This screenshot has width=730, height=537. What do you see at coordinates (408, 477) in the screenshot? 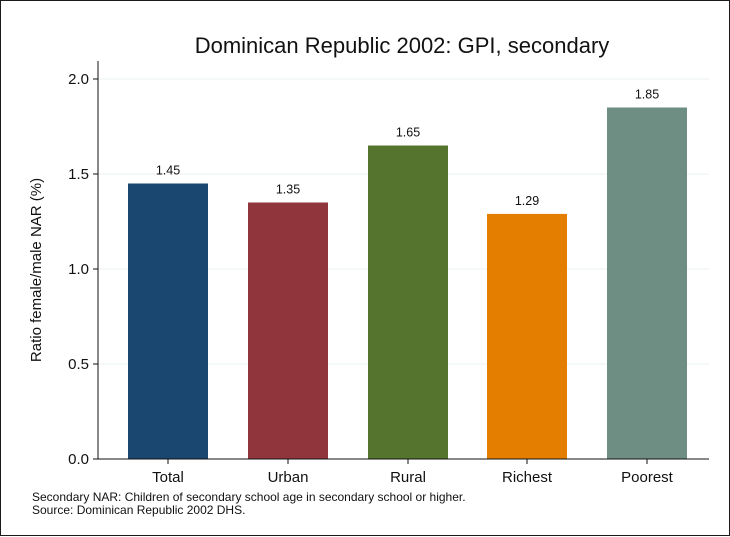
I see `x-tick-label: Rural` at bounding box center [408, 477].